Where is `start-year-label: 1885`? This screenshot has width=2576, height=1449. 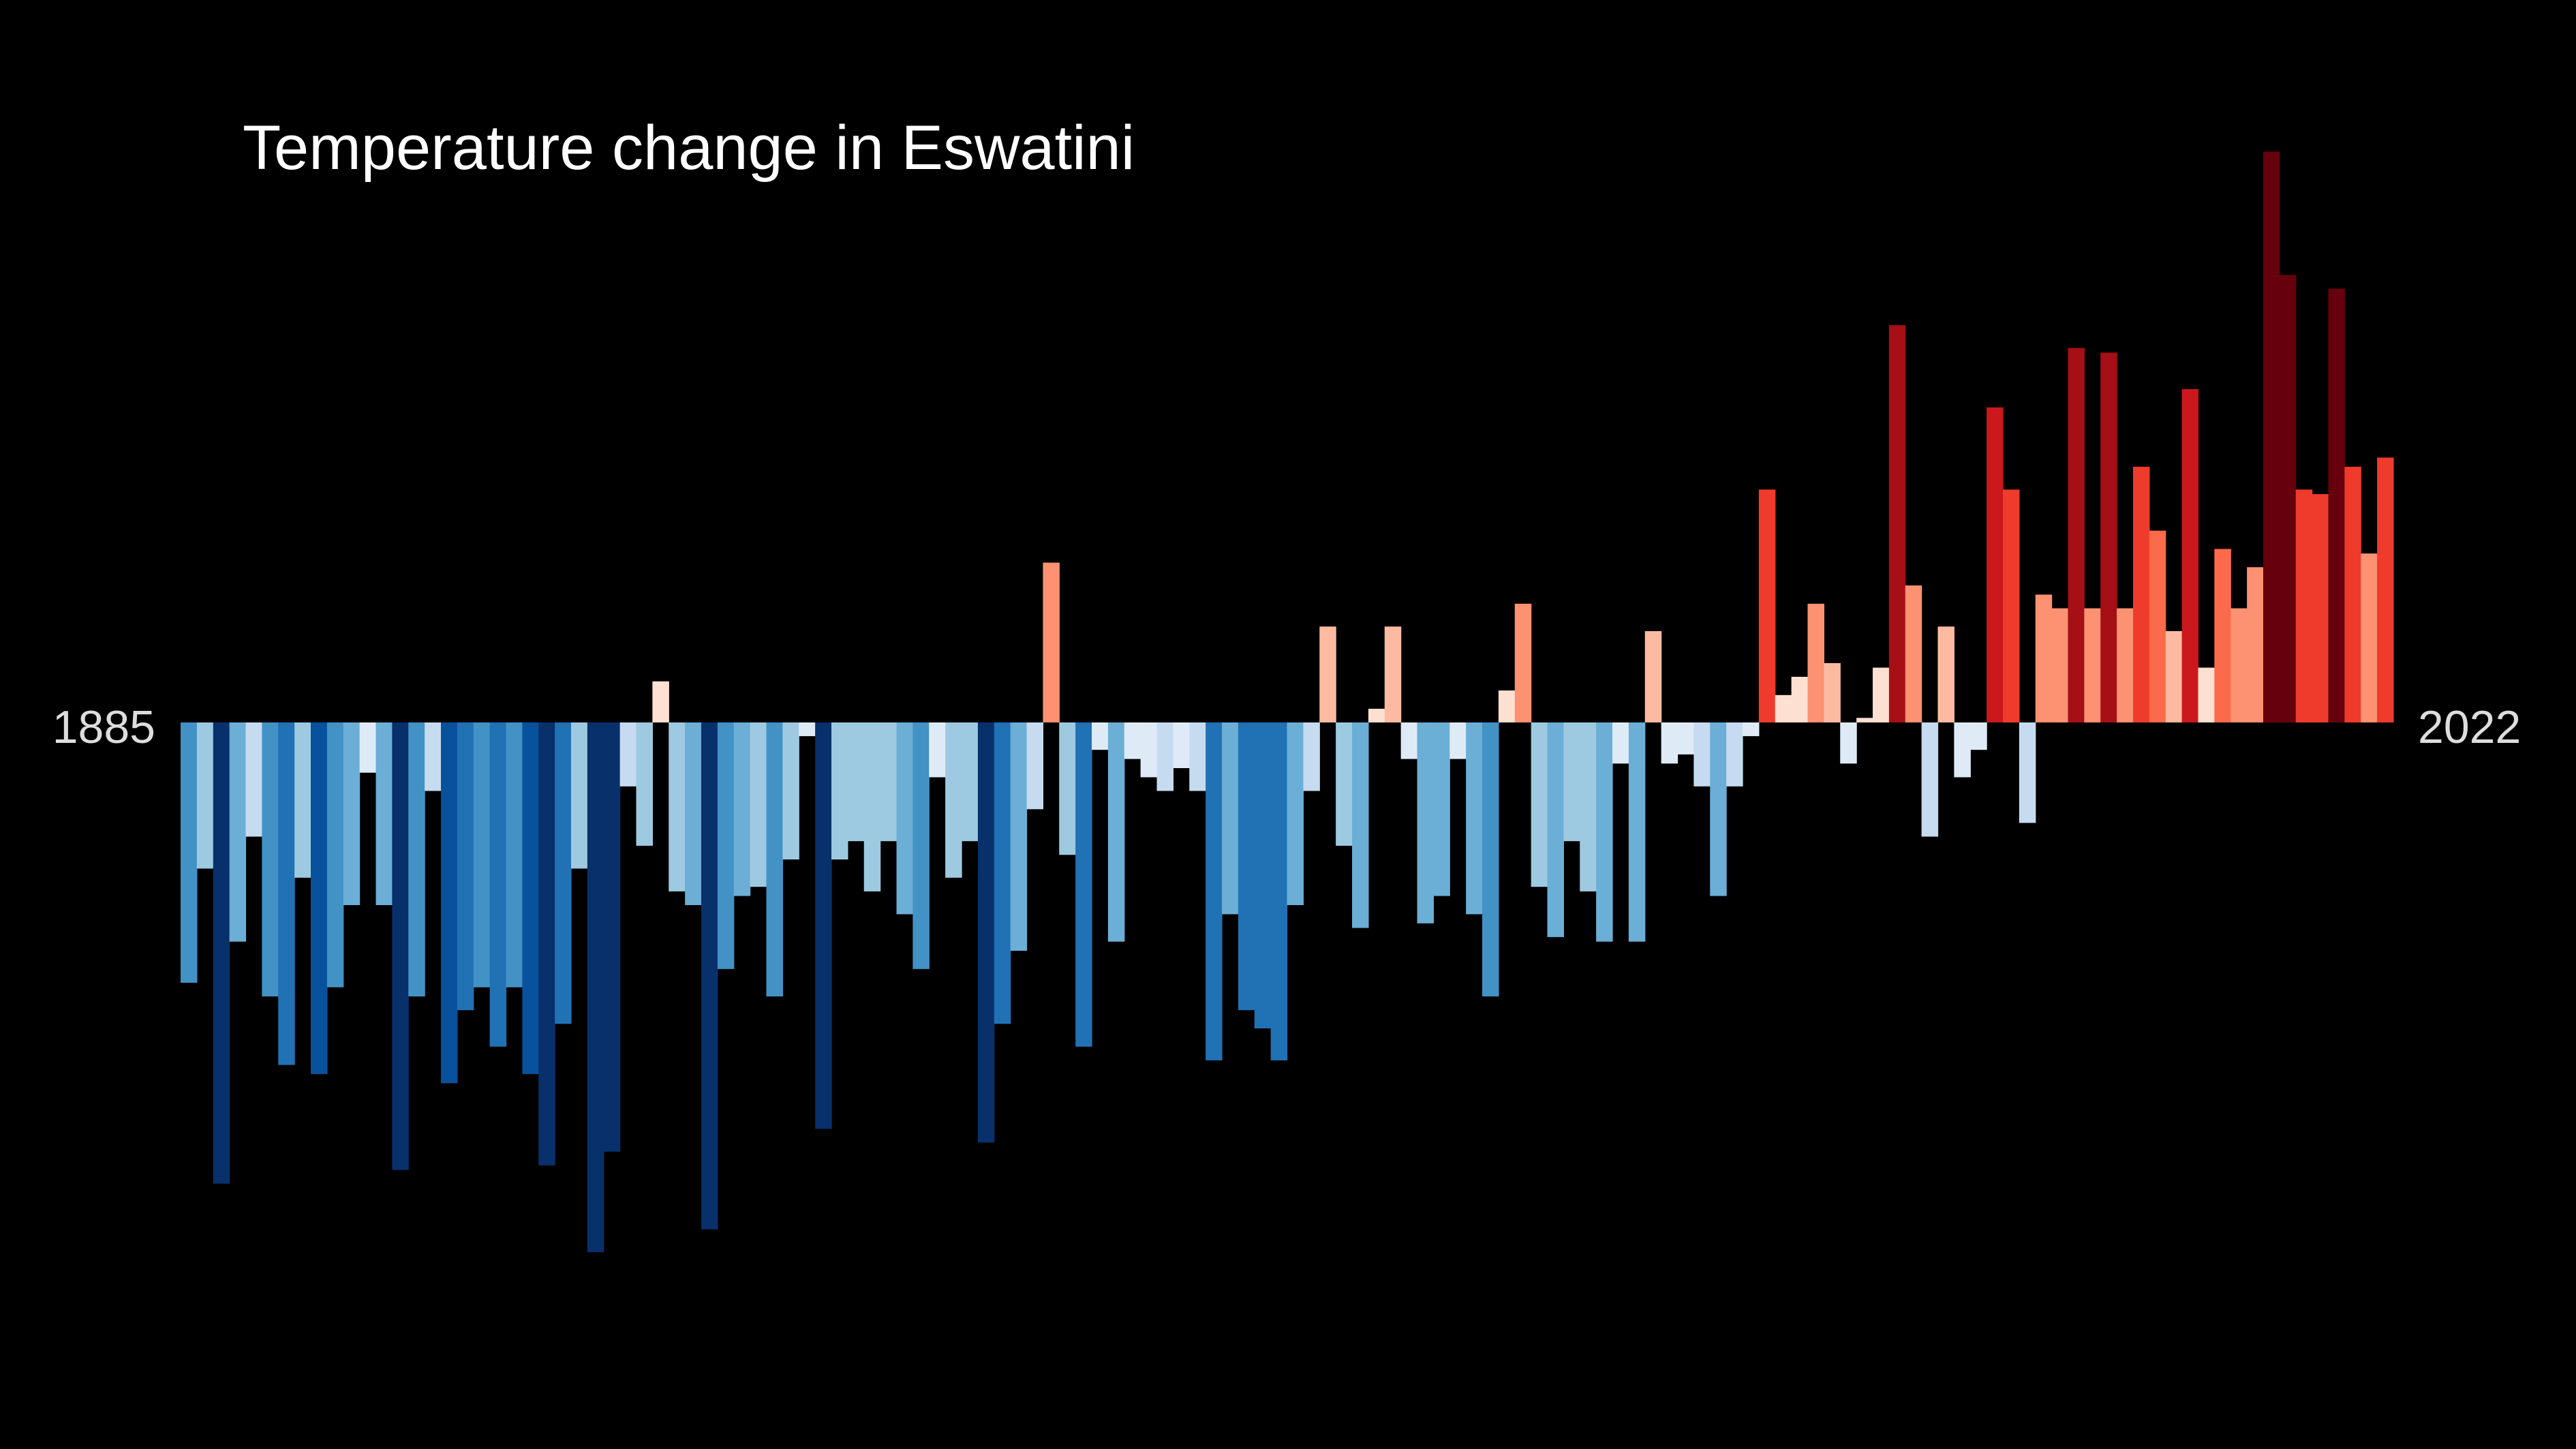
start-year-label: 1885 is located at coordinates (103, 727).